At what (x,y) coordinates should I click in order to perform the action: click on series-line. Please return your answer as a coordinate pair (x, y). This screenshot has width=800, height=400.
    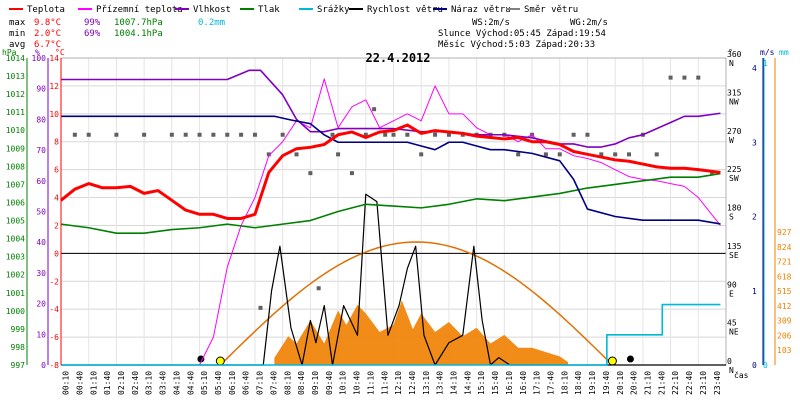
    Looking at the image, I should click on (390, 203).